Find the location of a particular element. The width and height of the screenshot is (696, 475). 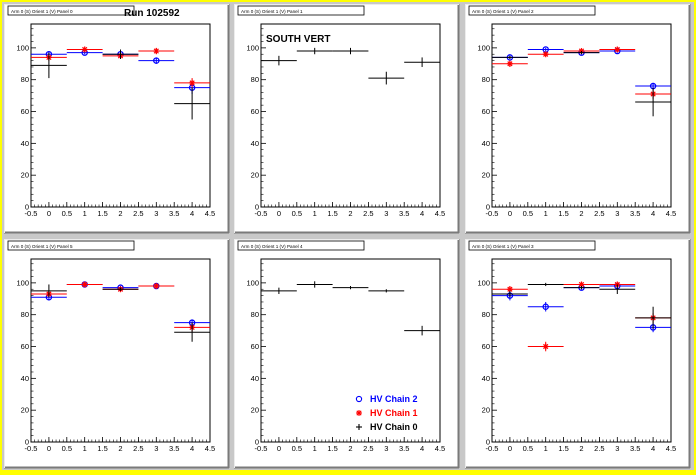

panel-title-box is located at coordinates (532, 245).